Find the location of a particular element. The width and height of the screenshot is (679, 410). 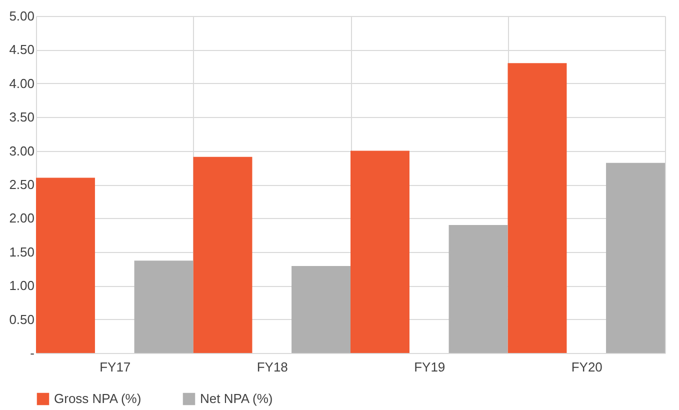

y-tick-label: 5.00 is located at coordinates (21, 16).